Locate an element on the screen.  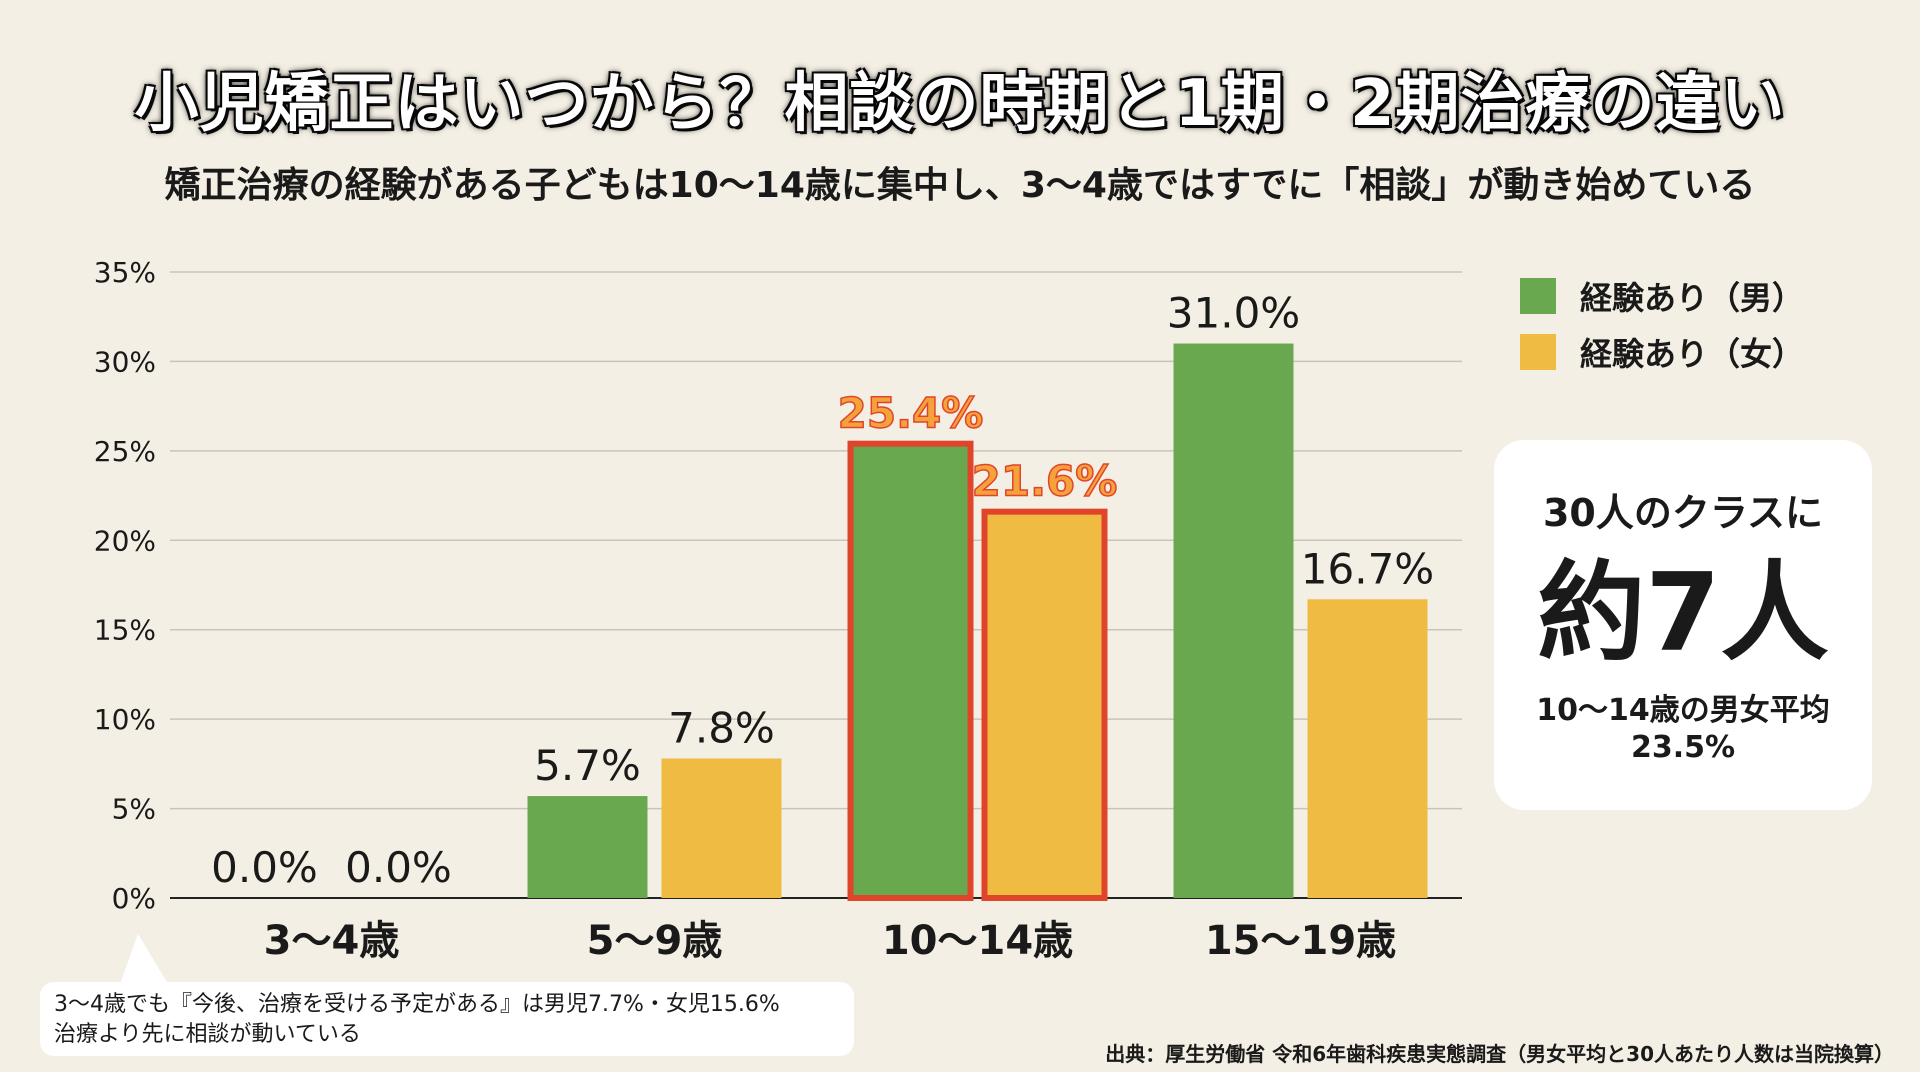
callout-line1: 3〜4歳でも『今後、治療を受ける予定がある』は男児7.7%・女児15.6% is located at coordinates (417, 1004).